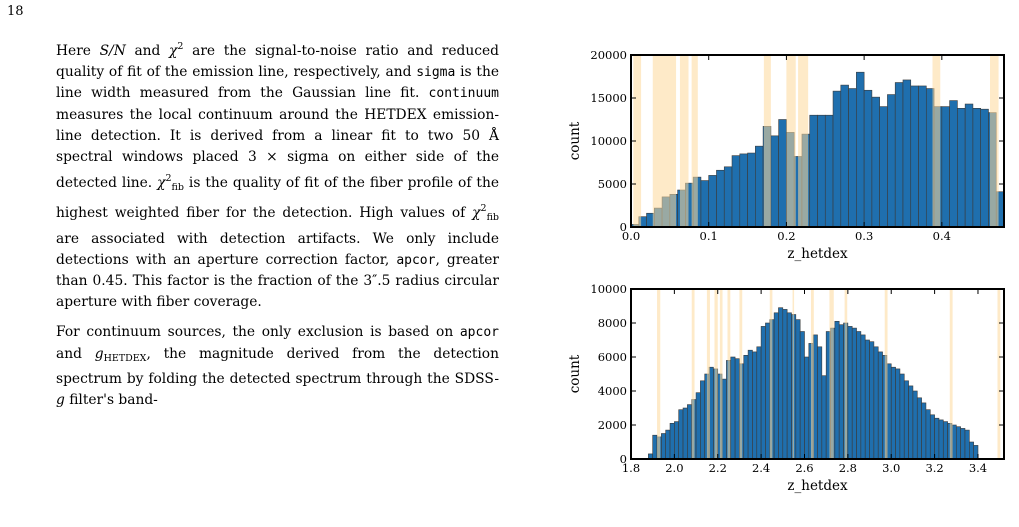 The height and width of the screenshot is (527, 1019). Describe the element at coordinates (608, 98) in the screenshot. I see `y-tick-label: 15000` at that location.